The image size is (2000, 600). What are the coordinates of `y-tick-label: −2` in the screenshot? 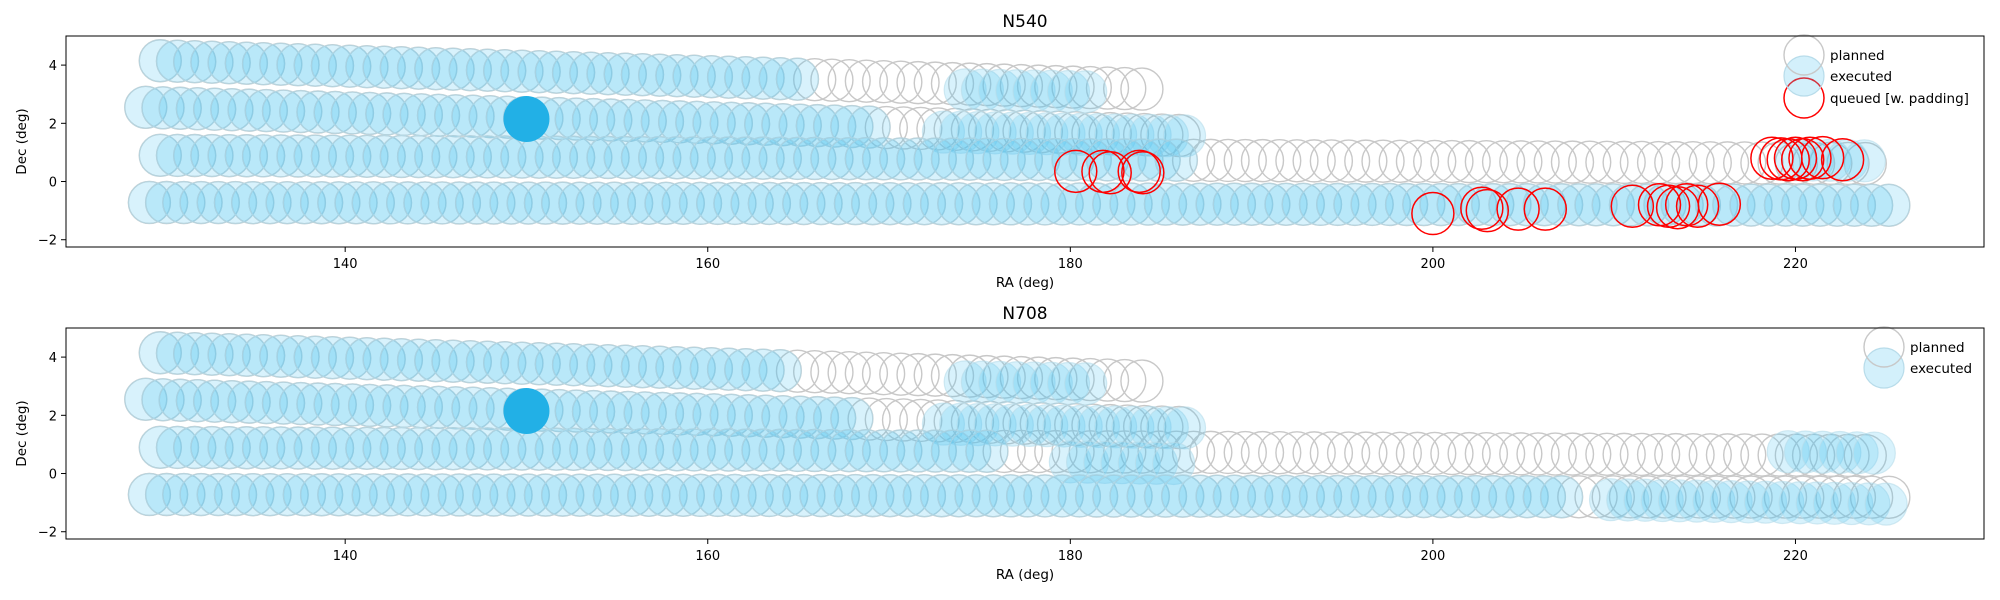 It's located at (47, 533).